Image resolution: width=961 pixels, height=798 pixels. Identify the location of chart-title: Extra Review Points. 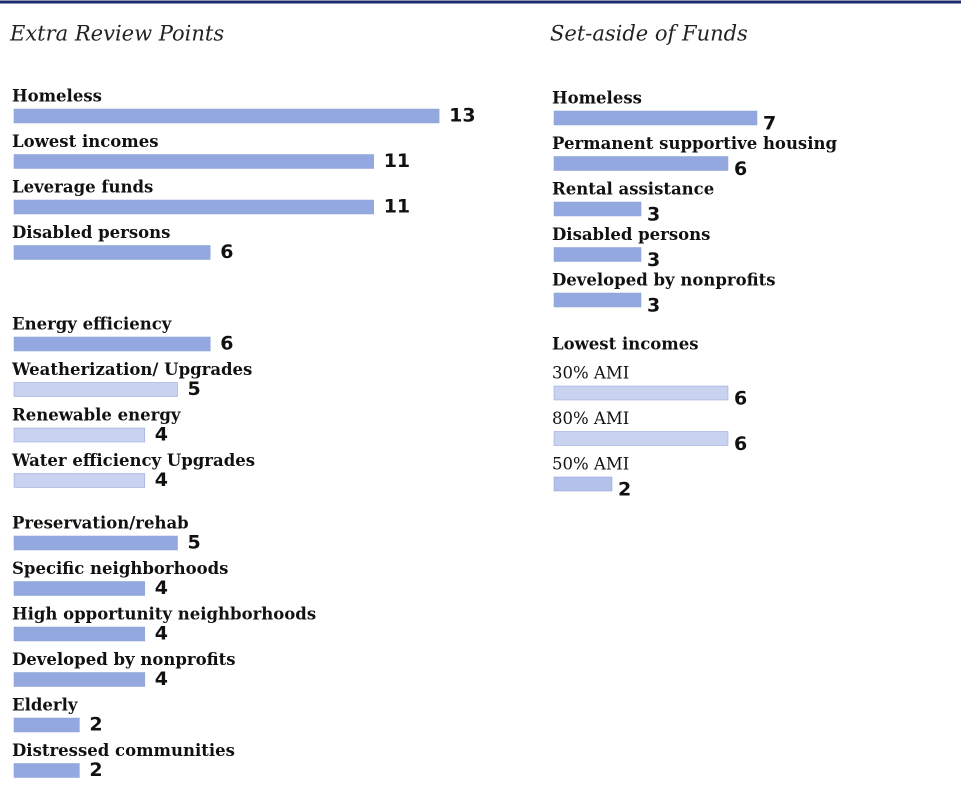
(116, 34).